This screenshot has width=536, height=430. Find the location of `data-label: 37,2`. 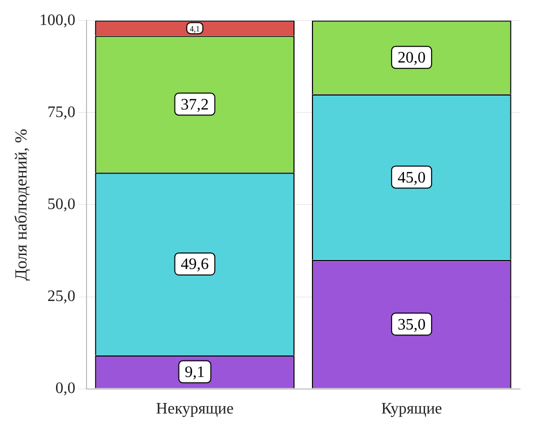

data-label: 37,2 is located at coordinates (194, 105).